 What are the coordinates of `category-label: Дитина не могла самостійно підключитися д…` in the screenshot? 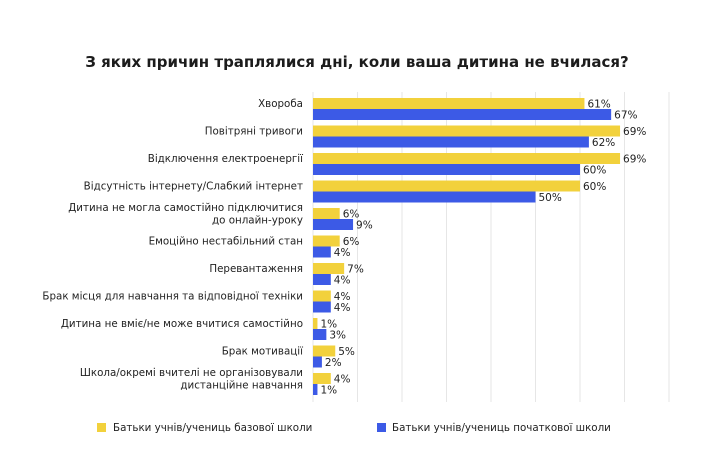 It's located at (185, 214).